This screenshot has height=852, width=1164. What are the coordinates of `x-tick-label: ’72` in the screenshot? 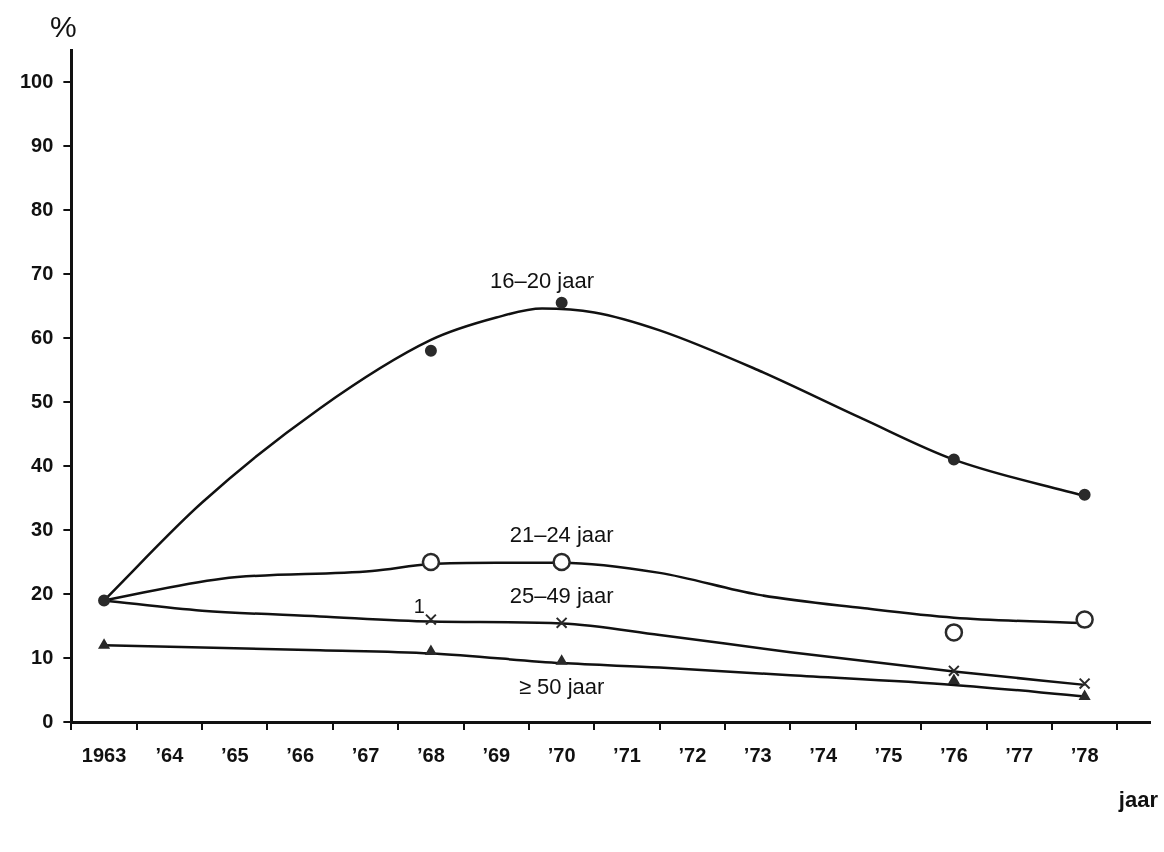 It's located at (692, 754).